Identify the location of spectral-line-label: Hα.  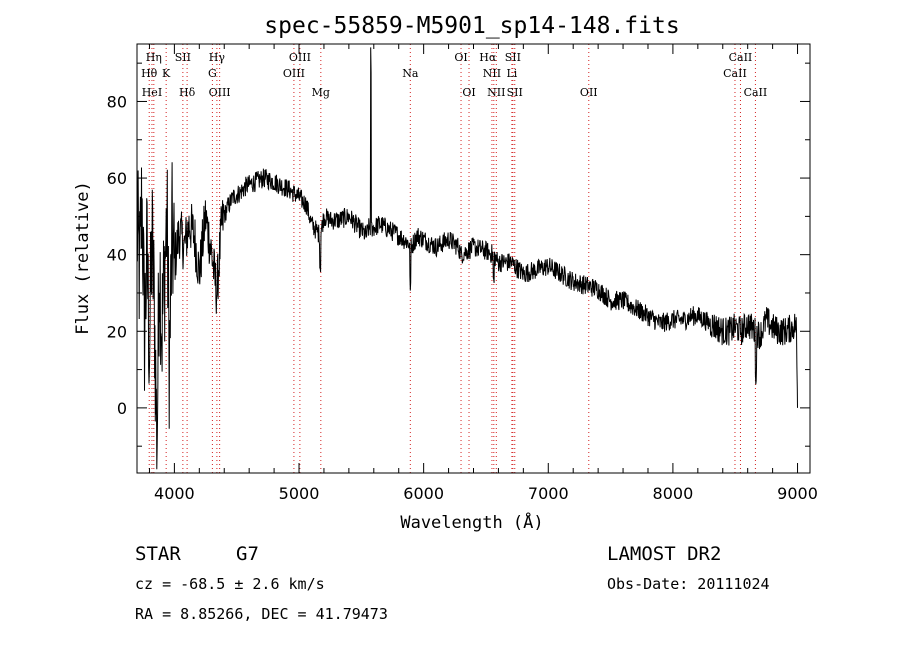
(488, 57).